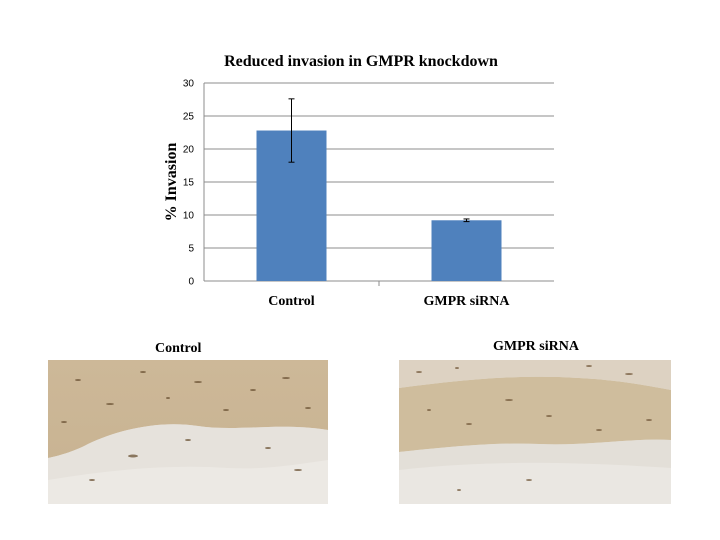 The width and height of the screenshot is (720, 540). What do you see at coordinates (178, 348) in the screenshot?
I see `control-image-label: Control` at bounding box center [178, 348].